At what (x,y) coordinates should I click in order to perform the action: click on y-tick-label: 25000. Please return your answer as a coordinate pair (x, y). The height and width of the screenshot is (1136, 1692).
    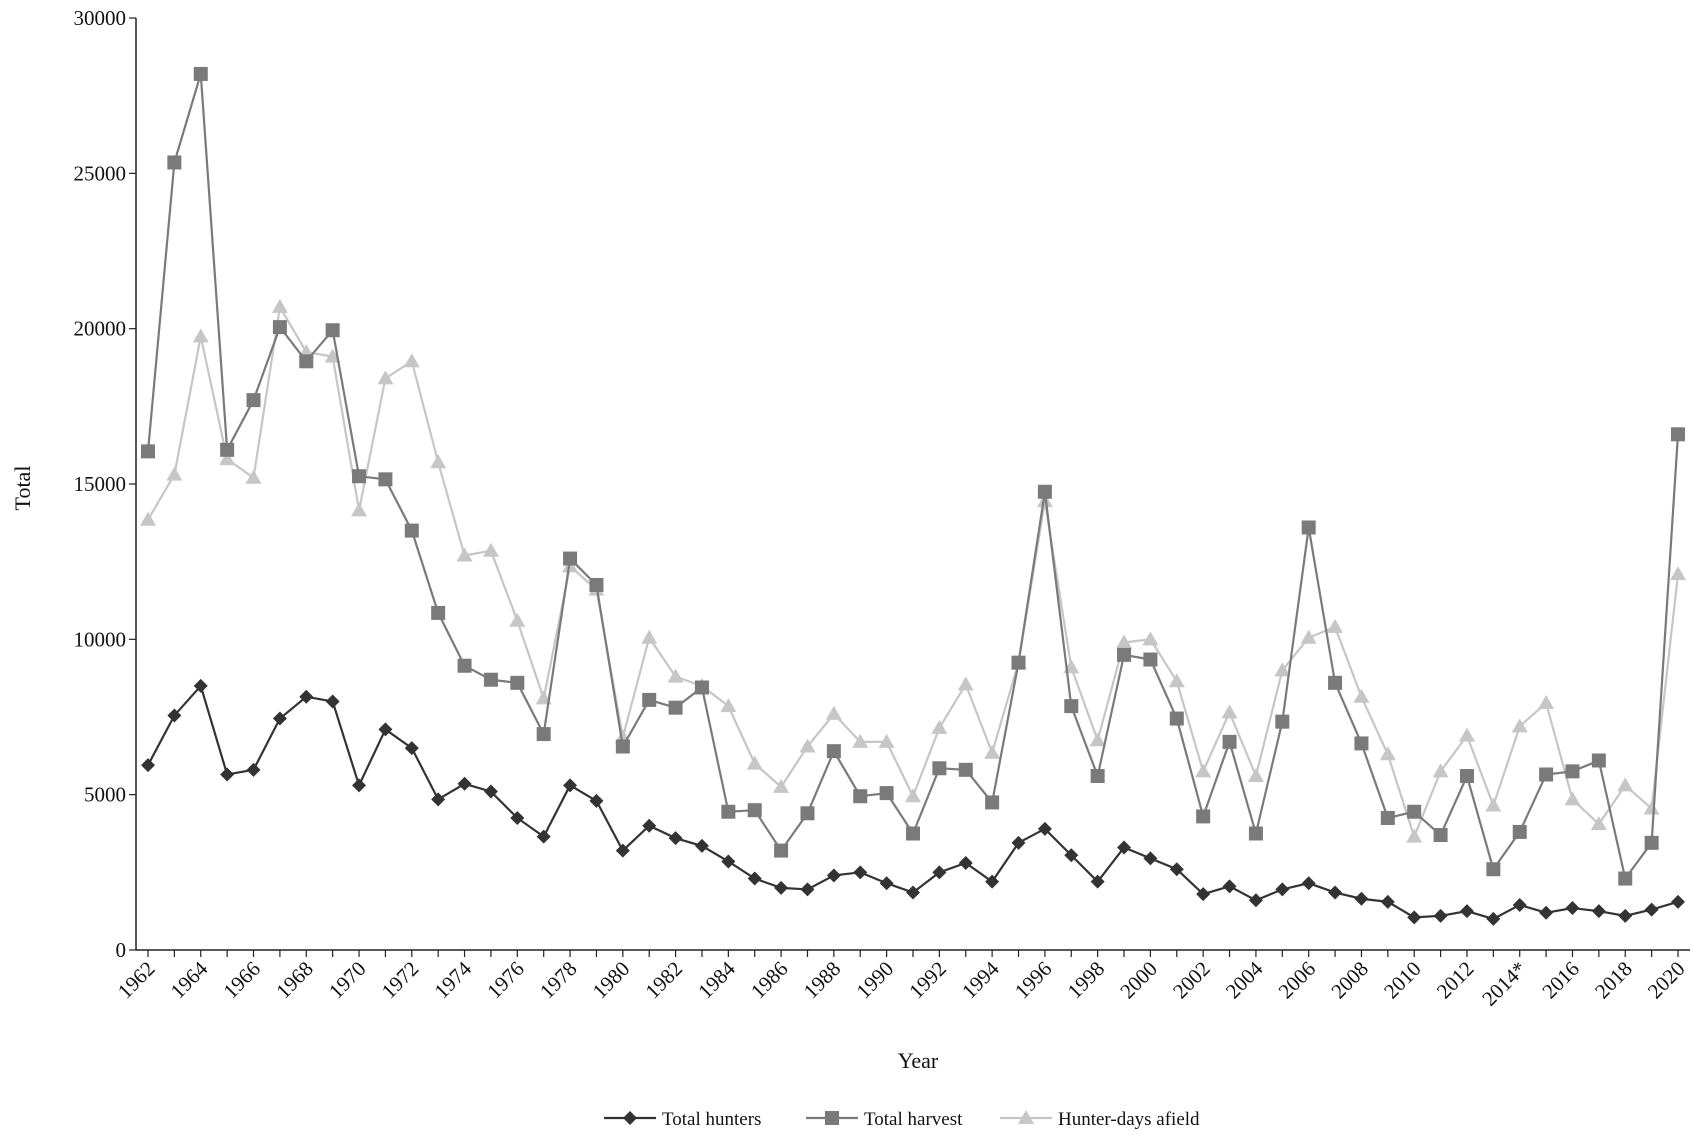
    Looking at the image, I should click on (100, 173).